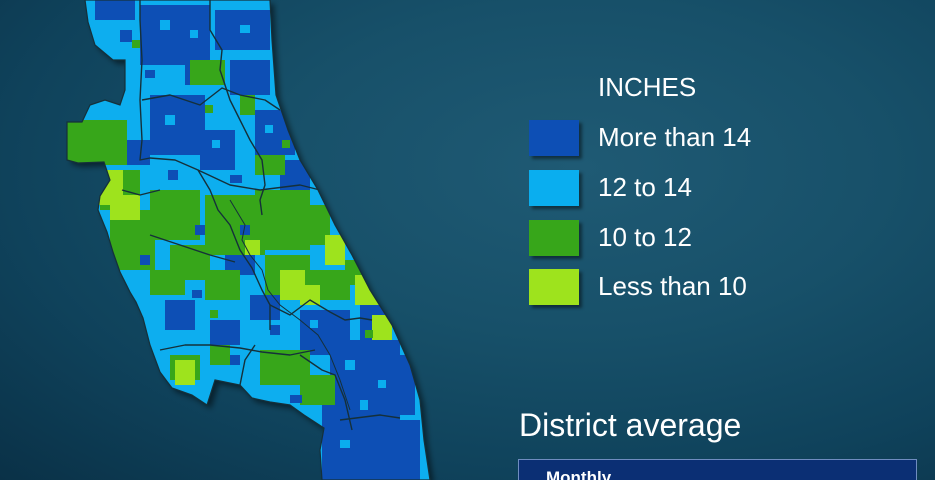 The height and width of the screenshot is (480, 935). I want to click on legend-label: 12 to 14, so click(645, 187).